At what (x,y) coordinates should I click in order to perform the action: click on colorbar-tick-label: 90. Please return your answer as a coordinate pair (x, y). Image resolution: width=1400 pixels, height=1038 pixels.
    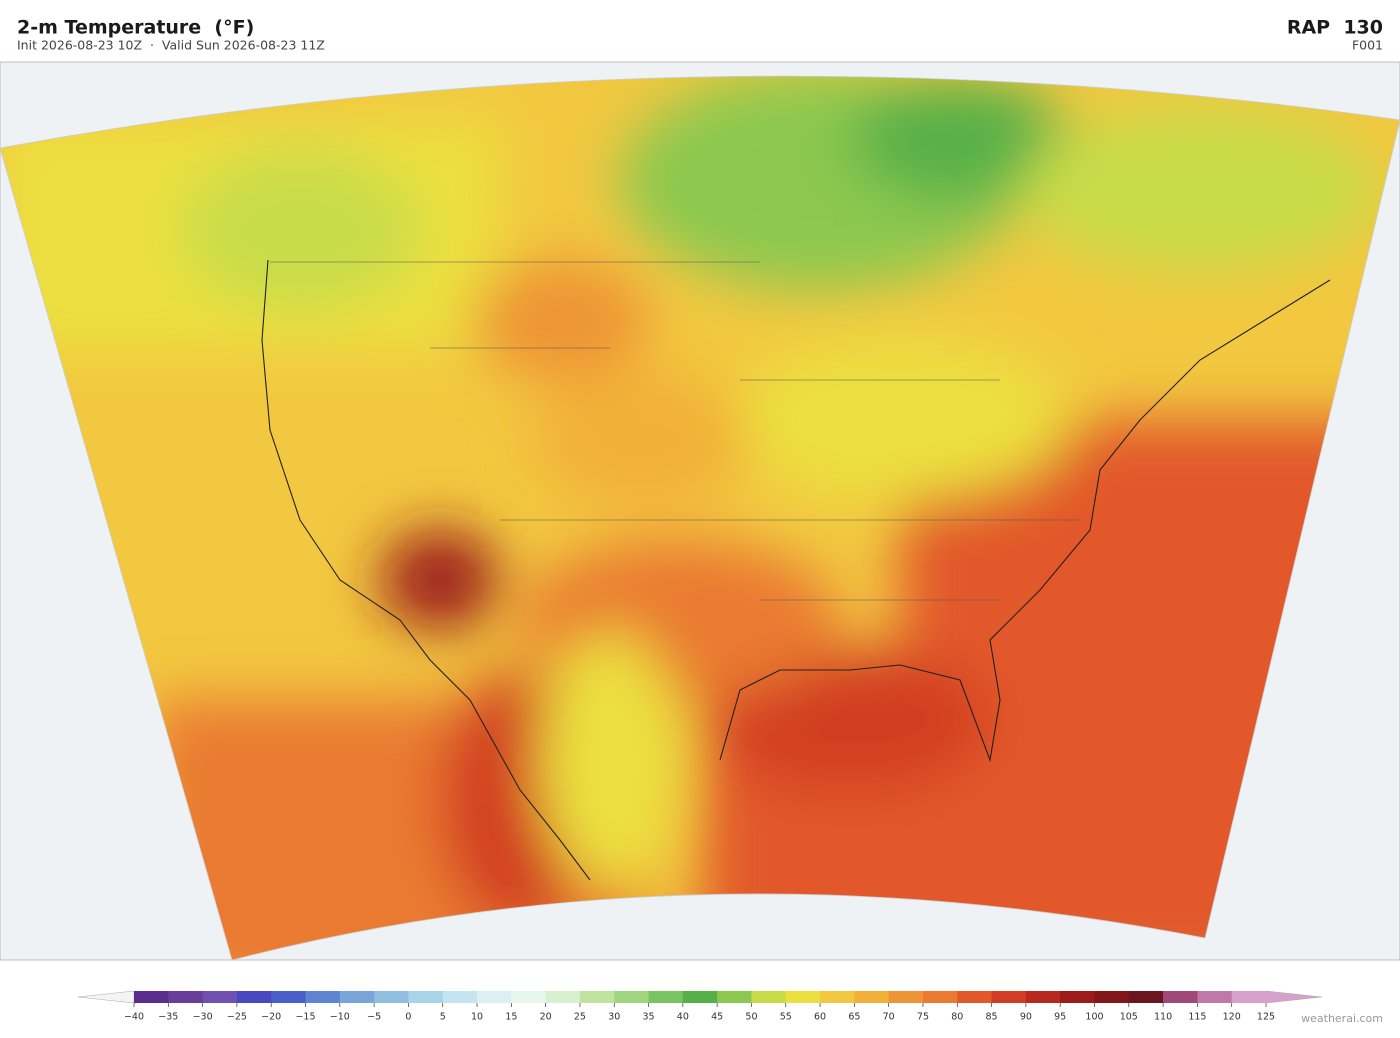
    Looking at the image, I should click on (1026, 1017).